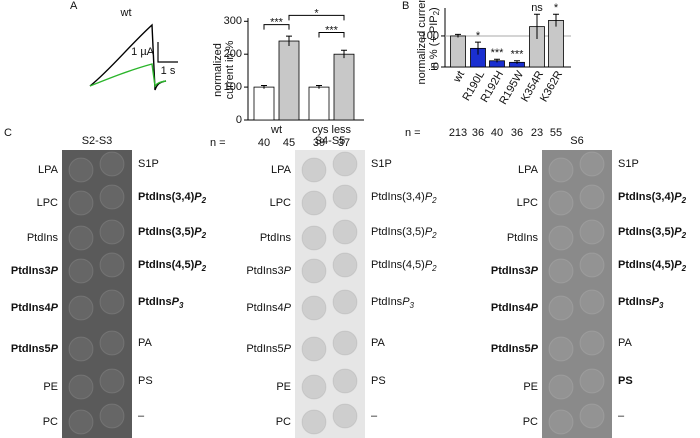 Image resolution: width=700 pixels, height=438 pixels. I want to click on lipid-label: LPA, so click(281, 170).